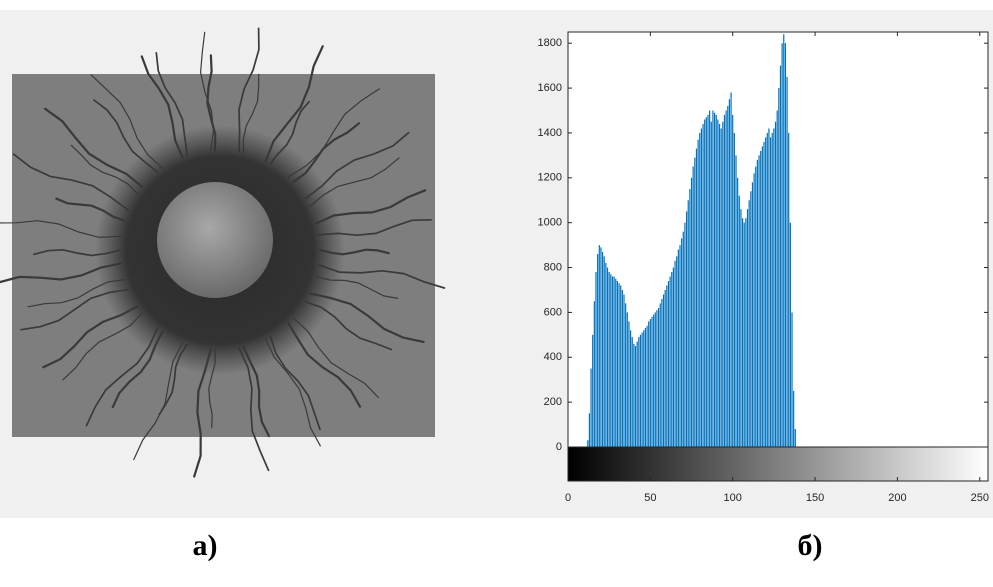  Describe the element at coordinates (815, 498) in the screenshot. I see `x-tick-label: 150` at that location.